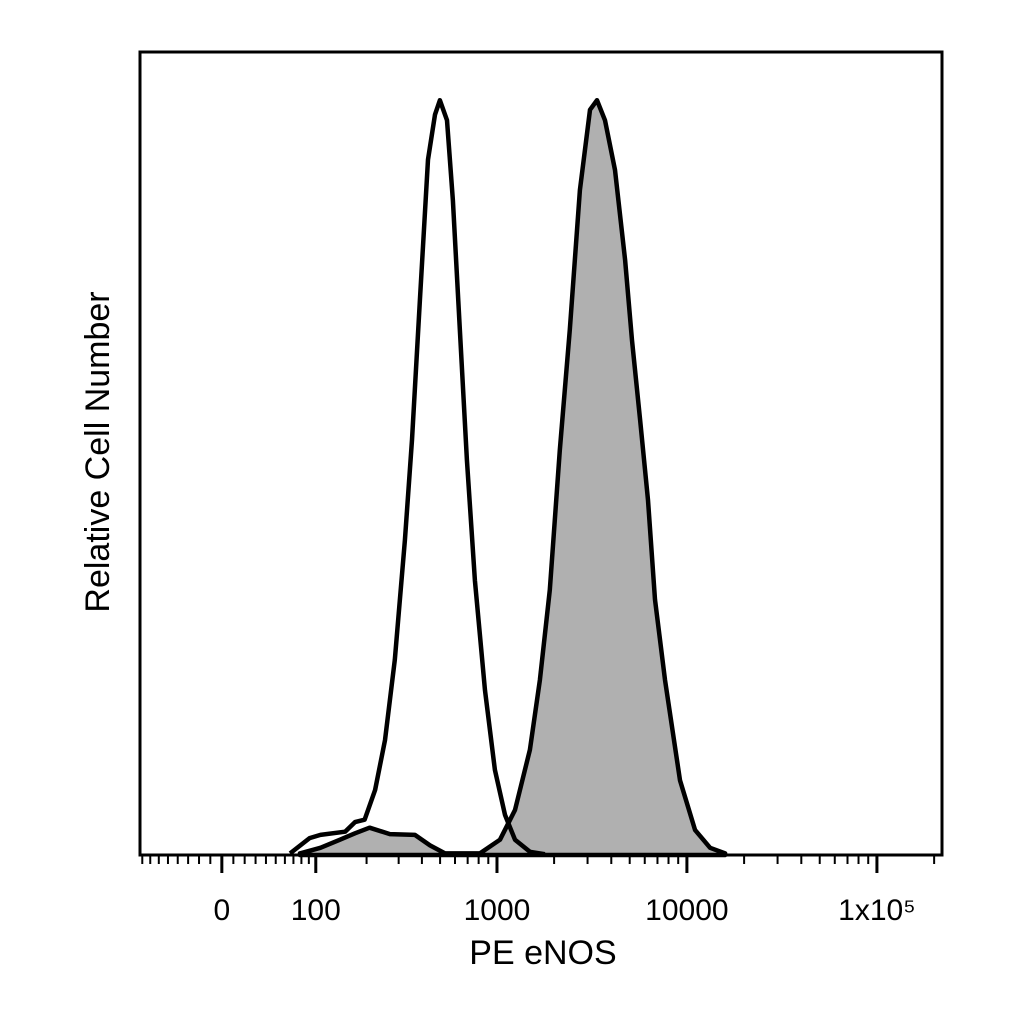  Describe the element at coordinates (98, 451) in the screenshot. I see `y-axis-label: Relative Cell Number` at that location.